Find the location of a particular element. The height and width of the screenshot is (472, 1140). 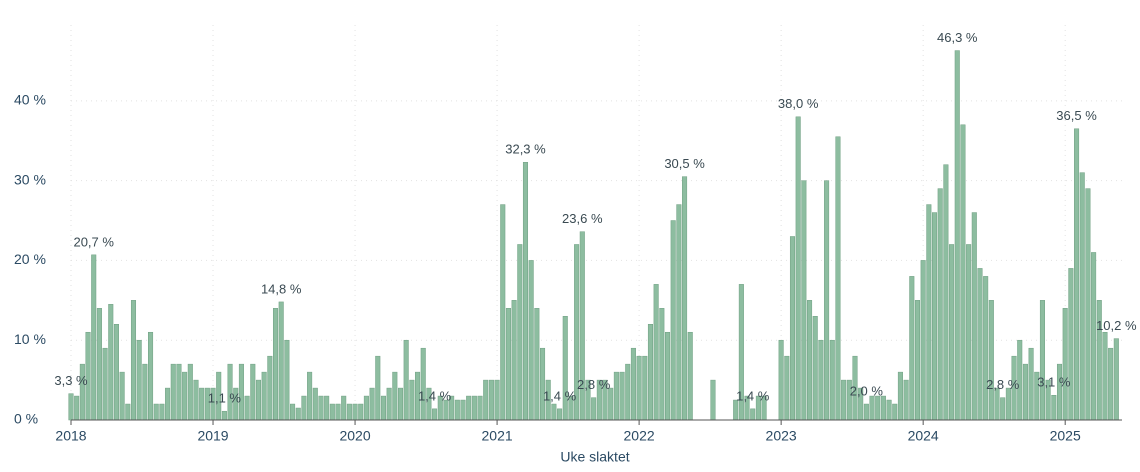

y-tick-label: 40 % is located at coordinates (30, 100).